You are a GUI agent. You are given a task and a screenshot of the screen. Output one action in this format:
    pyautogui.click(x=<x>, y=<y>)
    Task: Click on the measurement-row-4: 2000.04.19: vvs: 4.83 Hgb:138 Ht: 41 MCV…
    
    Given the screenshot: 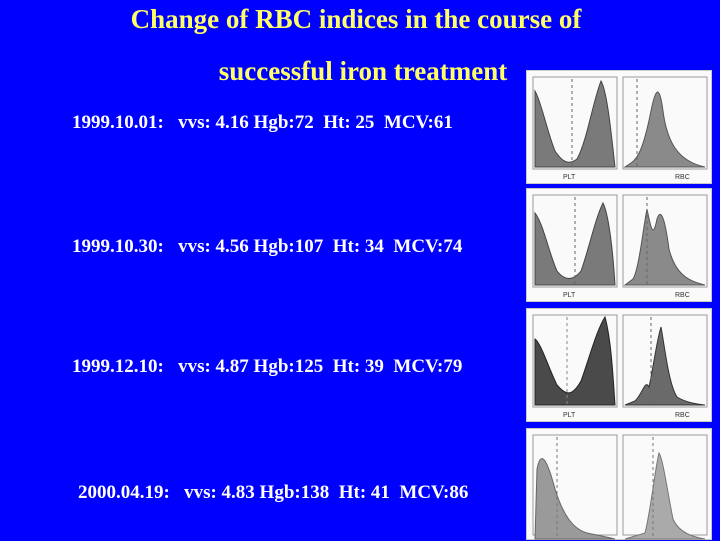 What is the action you would take?
    pyautogui.click(x=273, y=492)
    